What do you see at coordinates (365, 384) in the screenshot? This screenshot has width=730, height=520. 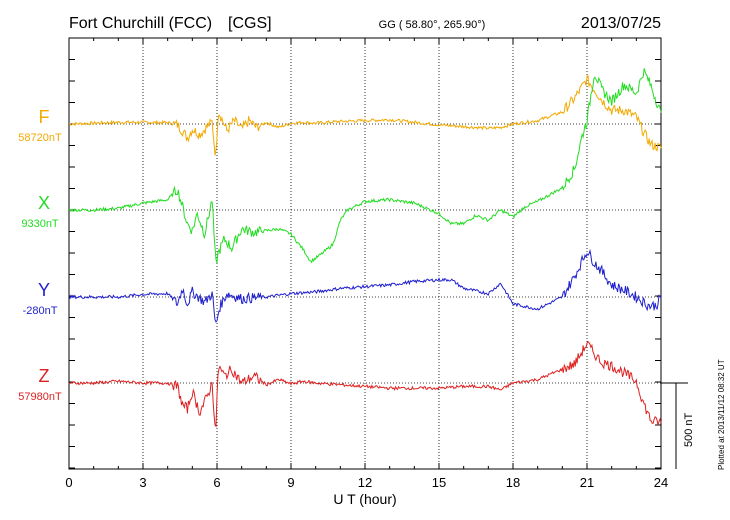 I see `series-line-z` at bounding box center [365, 384].